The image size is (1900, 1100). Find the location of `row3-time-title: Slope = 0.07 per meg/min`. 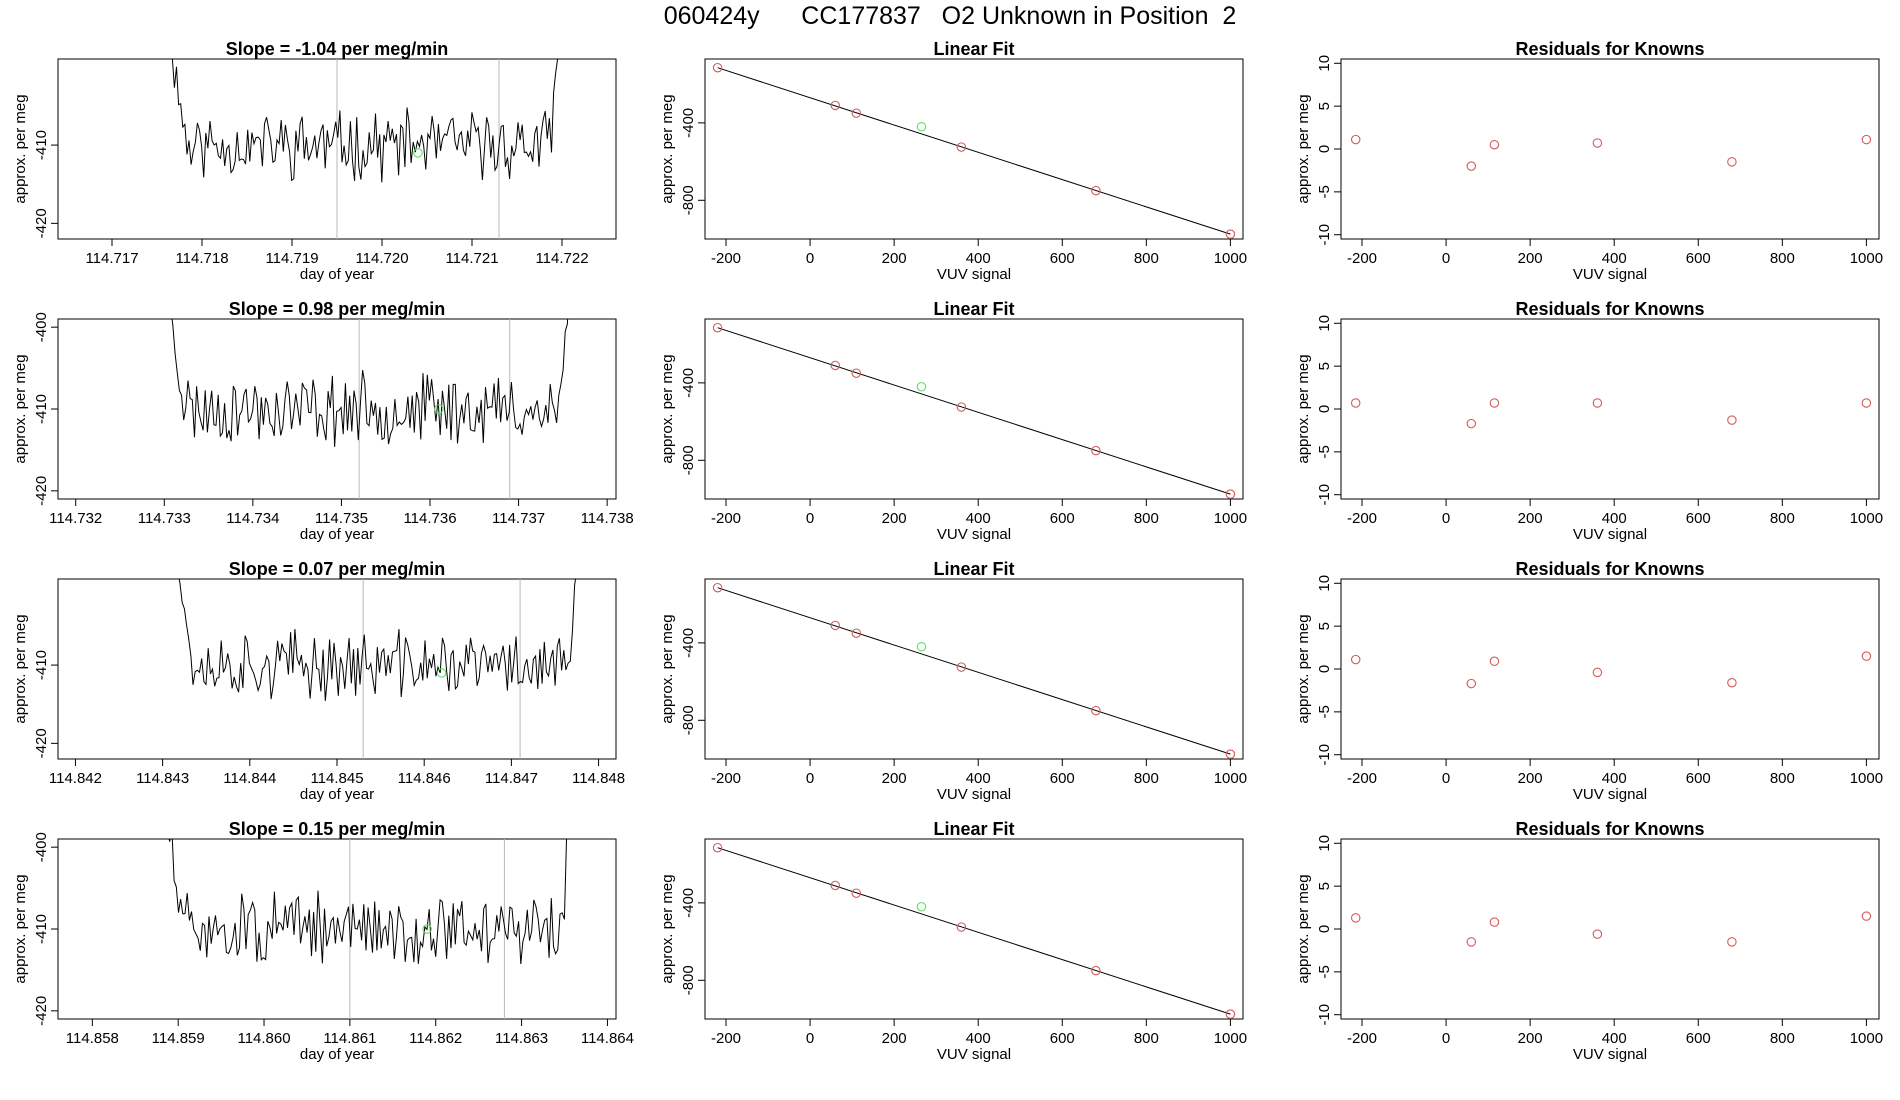

row3-time-title: Slope = 0.07 per meg/min is located at coordinates (337, 569).